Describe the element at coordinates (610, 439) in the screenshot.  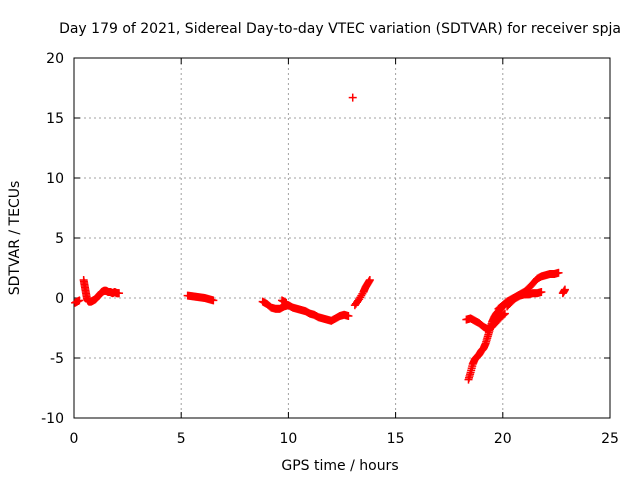
I see `x-tick-label: 25` at that location.